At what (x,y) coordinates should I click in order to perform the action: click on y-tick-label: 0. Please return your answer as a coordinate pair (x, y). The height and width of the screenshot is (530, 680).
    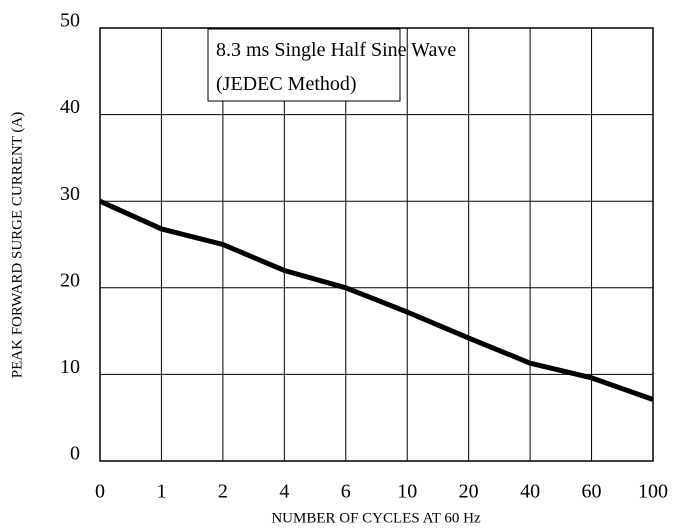
    Looking at the image, I should click on (75, 454).